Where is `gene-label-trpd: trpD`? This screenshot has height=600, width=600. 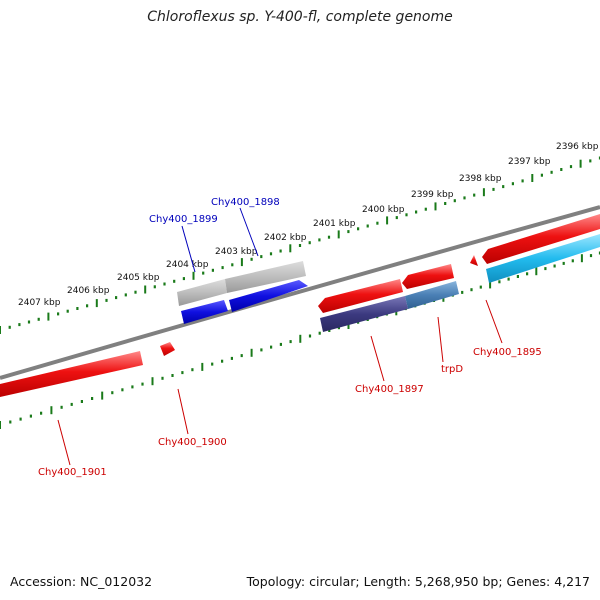
gene-label-trpd: trpD is located at coordinates (452, 369).